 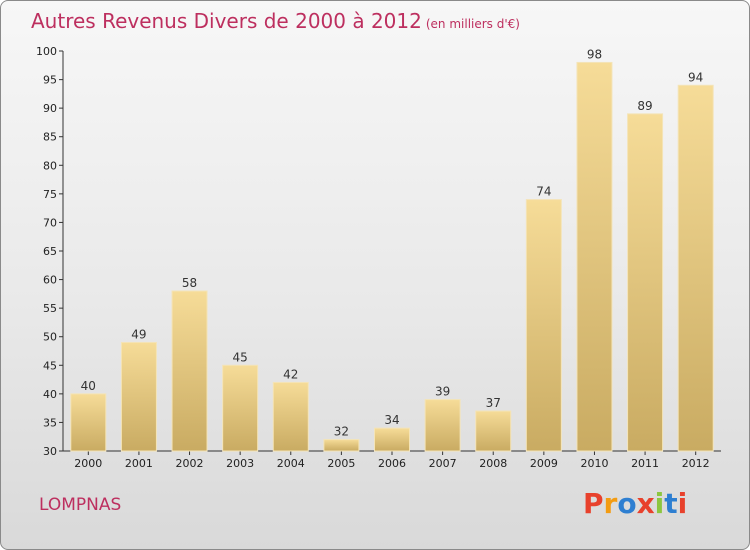 What do you see at coordinates (88, 422) in the screenshot?
I see `bar-2000` at bounding box center [88, 422].